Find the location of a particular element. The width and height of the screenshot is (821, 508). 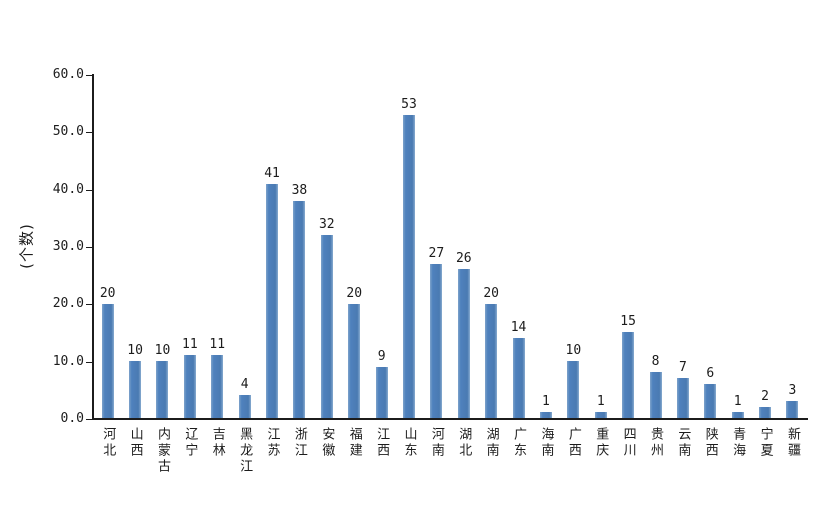

y-axis-line is located at coordinates (93, 247).